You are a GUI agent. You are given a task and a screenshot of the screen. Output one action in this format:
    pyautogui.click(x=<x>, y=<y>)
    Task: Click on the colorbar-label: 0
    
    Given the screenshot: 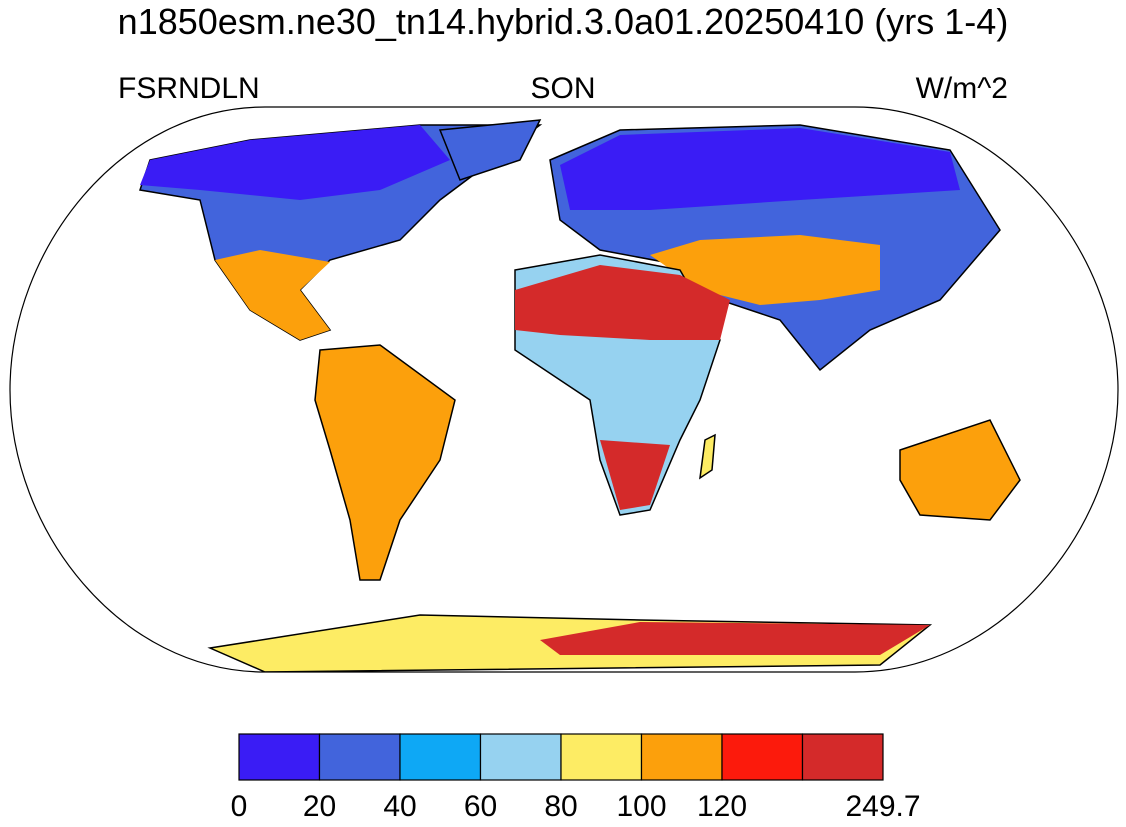 What is the action you would take?
    pyautogui.click(x=239, y=806)
    